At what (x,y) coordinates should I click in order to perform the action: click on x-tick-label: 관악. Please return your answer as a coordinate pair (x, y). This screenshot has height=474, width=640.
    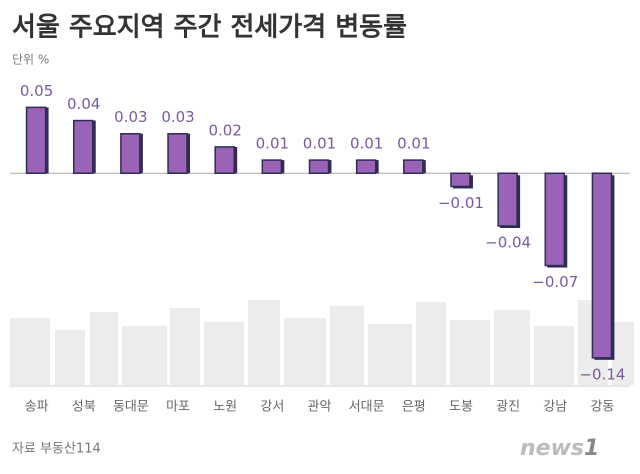
    Looking at the image, I should click on (320, 407).